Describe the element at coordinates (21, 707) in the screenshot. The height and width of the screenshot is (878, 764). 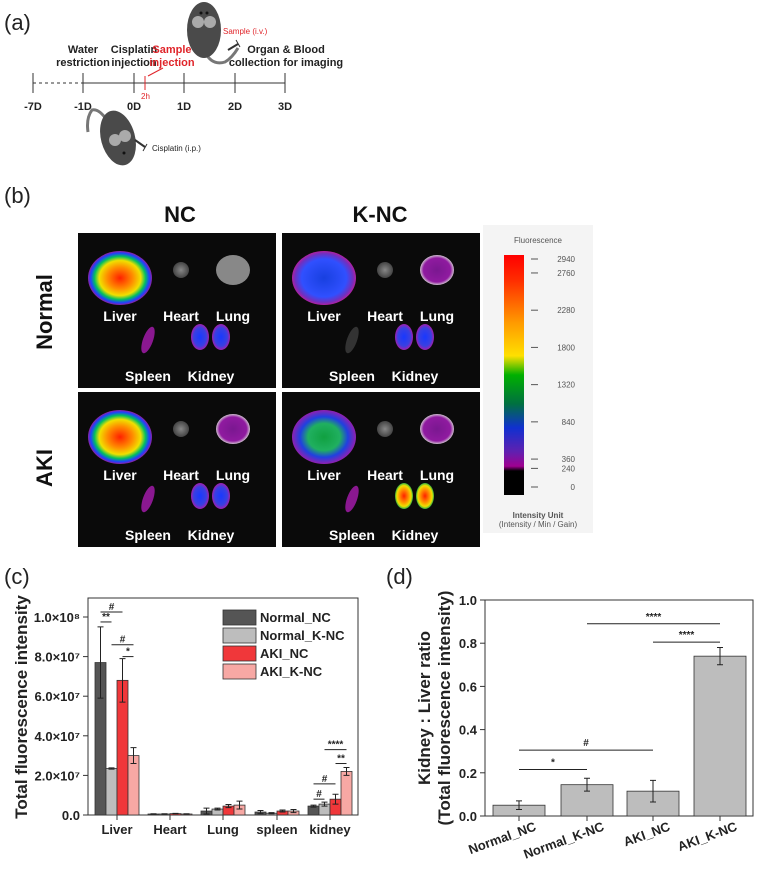
I see `y-axis-label: Total fluorescence intensity` at that location.